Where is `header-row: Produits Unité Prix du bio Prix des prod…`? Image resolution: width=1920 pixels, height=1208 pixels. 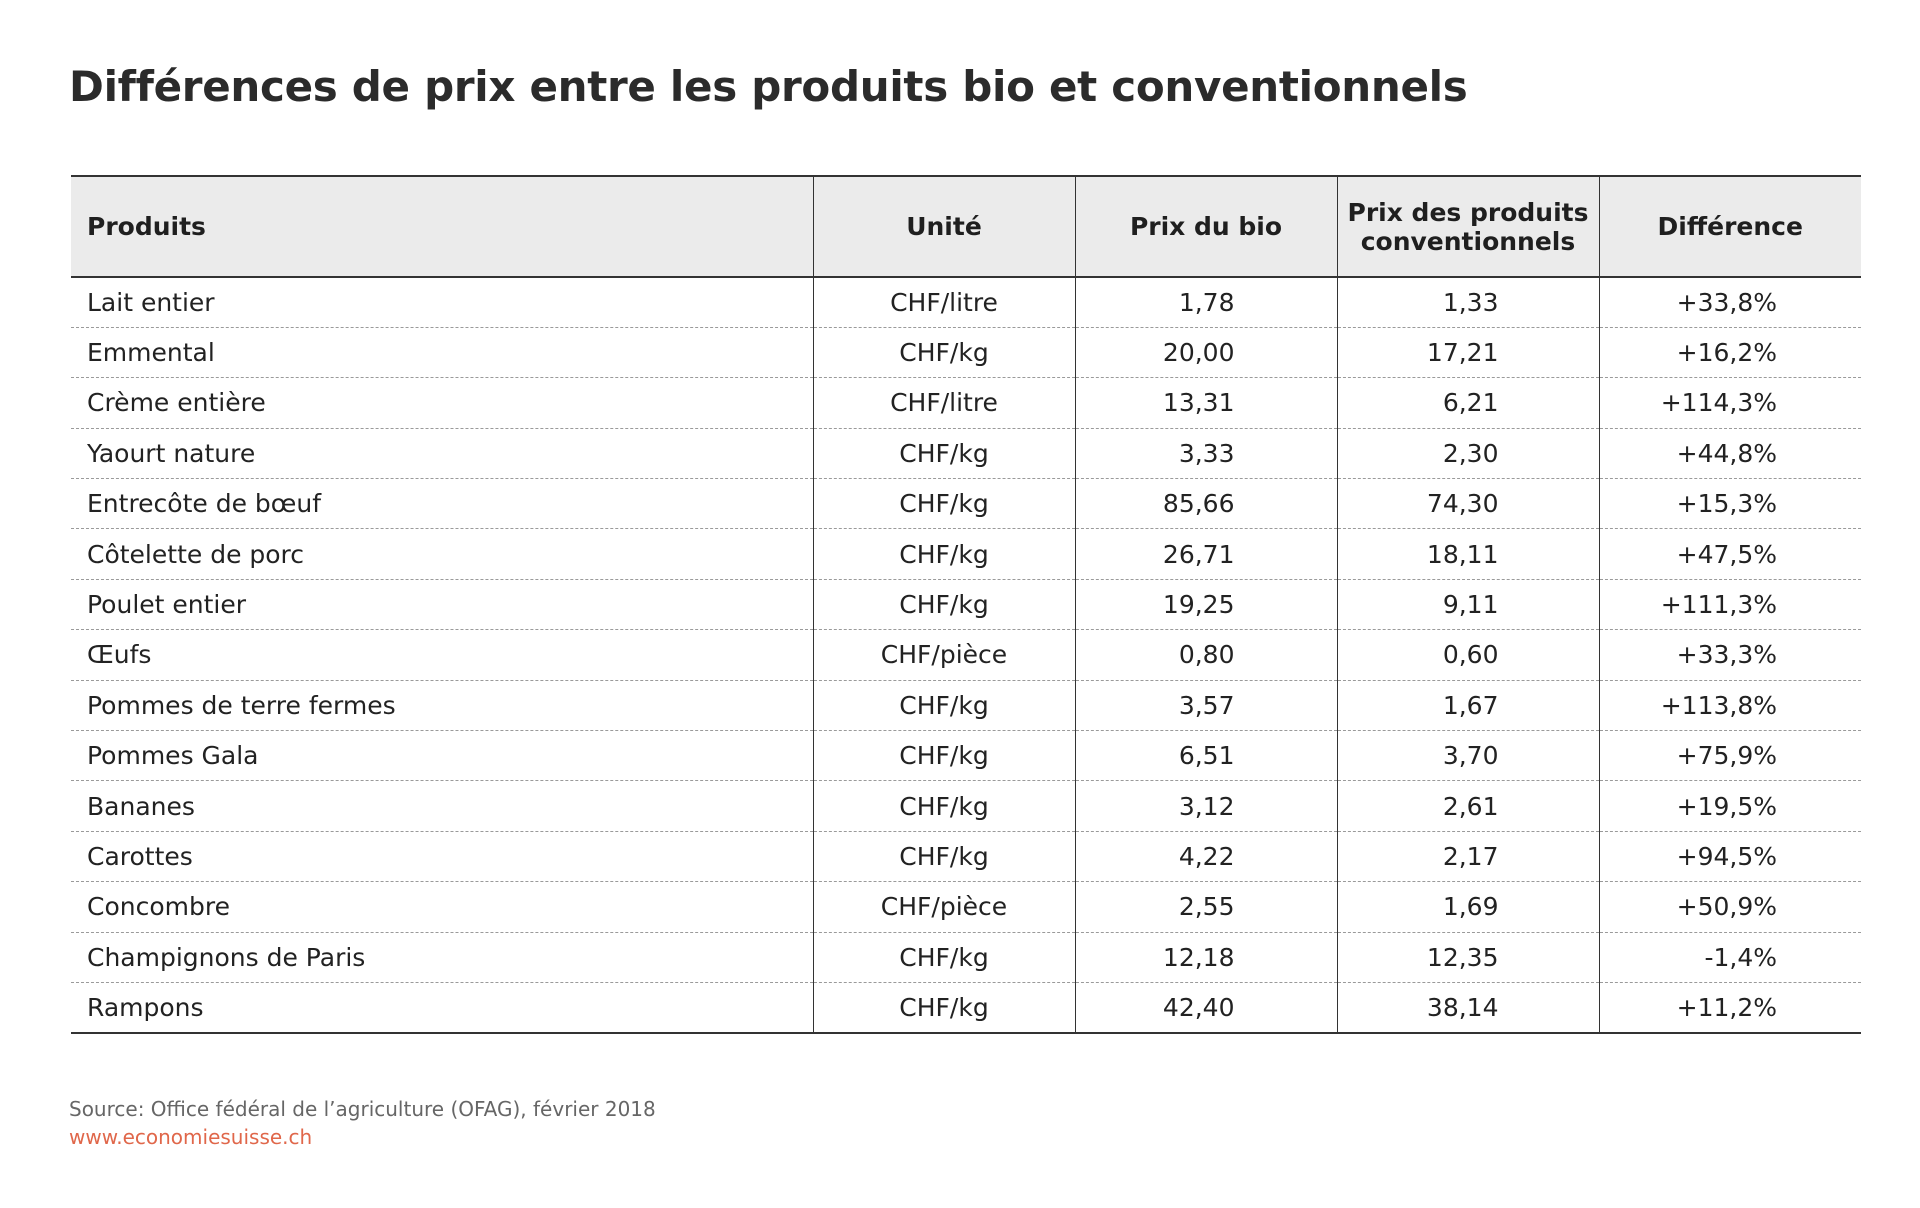
header-row: Produits Unité Prix du bio Prix des prod… is located at coordinates (966, 226).